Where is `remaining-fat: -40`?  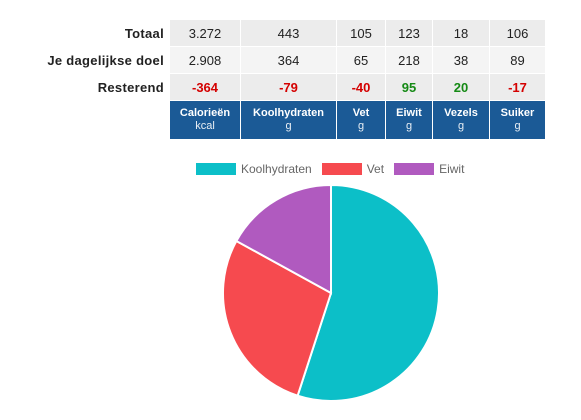 remaining-fat: -40 is located at coordinates (361, 87).